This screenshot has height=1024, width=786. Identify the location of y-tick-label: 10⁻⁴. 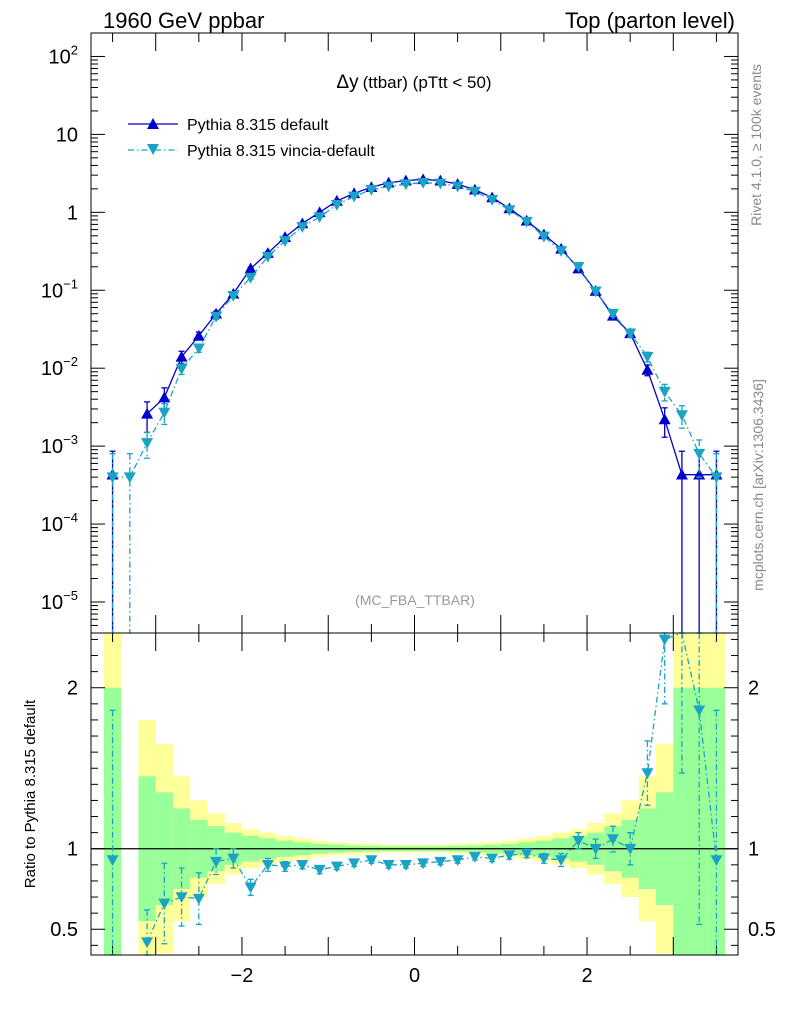
(59, 523).